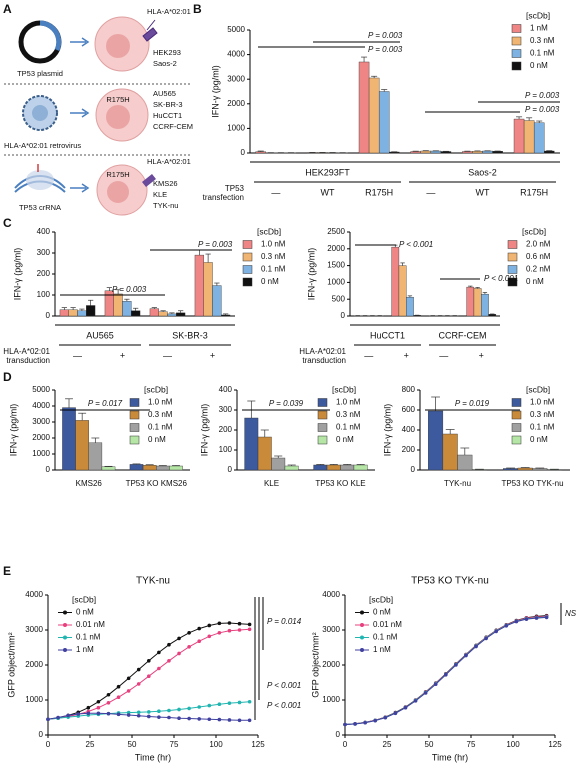 This screenshot has height=765, width=578. I want to click on row-label: TP53 transfection, so click(223, 193).